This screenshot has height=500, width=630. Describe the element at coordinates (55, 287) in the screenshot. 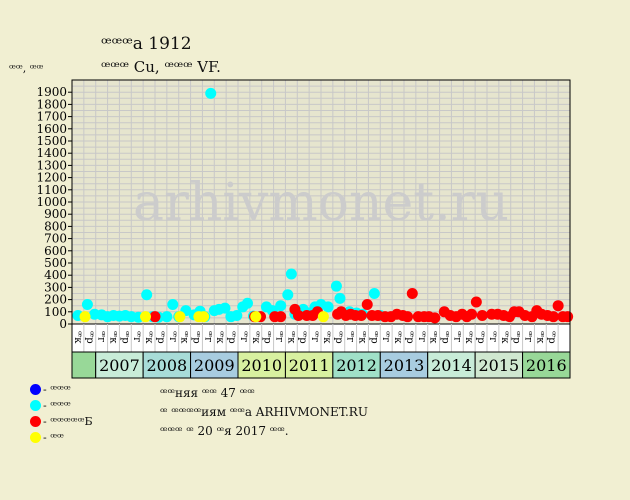

I see `y-tick-label: 300` at that location.